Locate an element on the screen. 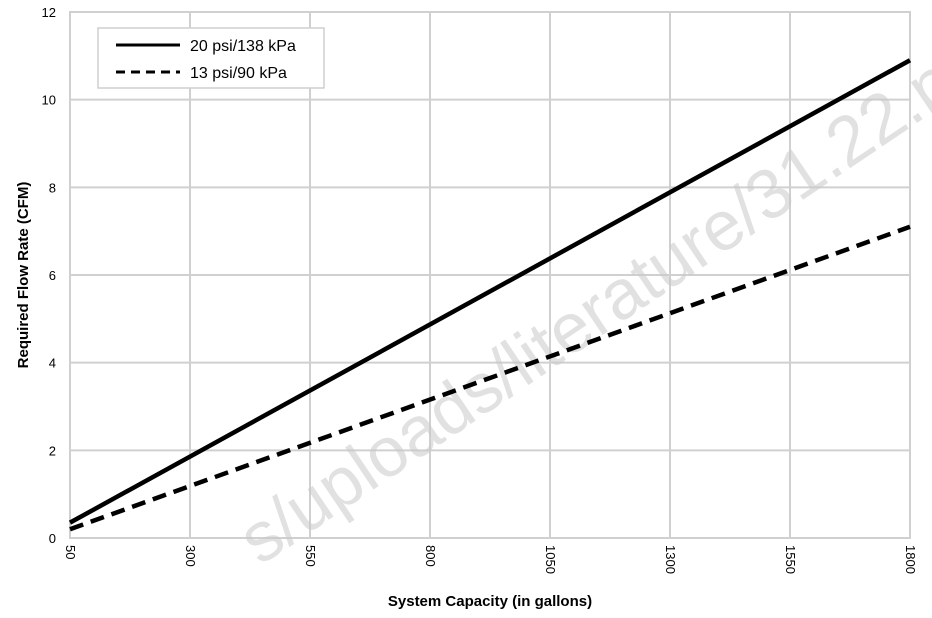  x-tick-label: 1050 is located at coordinates (550, 559).